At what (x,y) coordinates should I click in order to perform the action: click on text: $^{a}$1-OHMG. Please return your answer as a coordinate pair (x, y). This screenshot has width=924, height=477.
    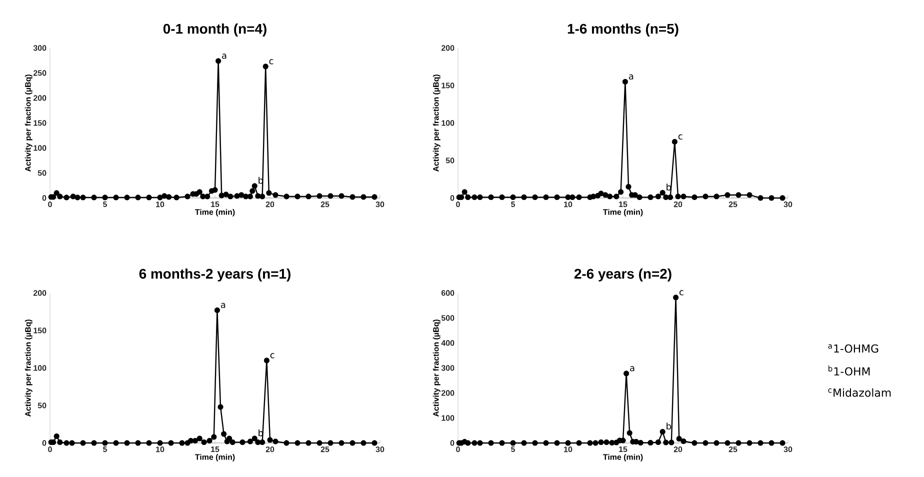
    Looking at the image, I should click on (853, 348).